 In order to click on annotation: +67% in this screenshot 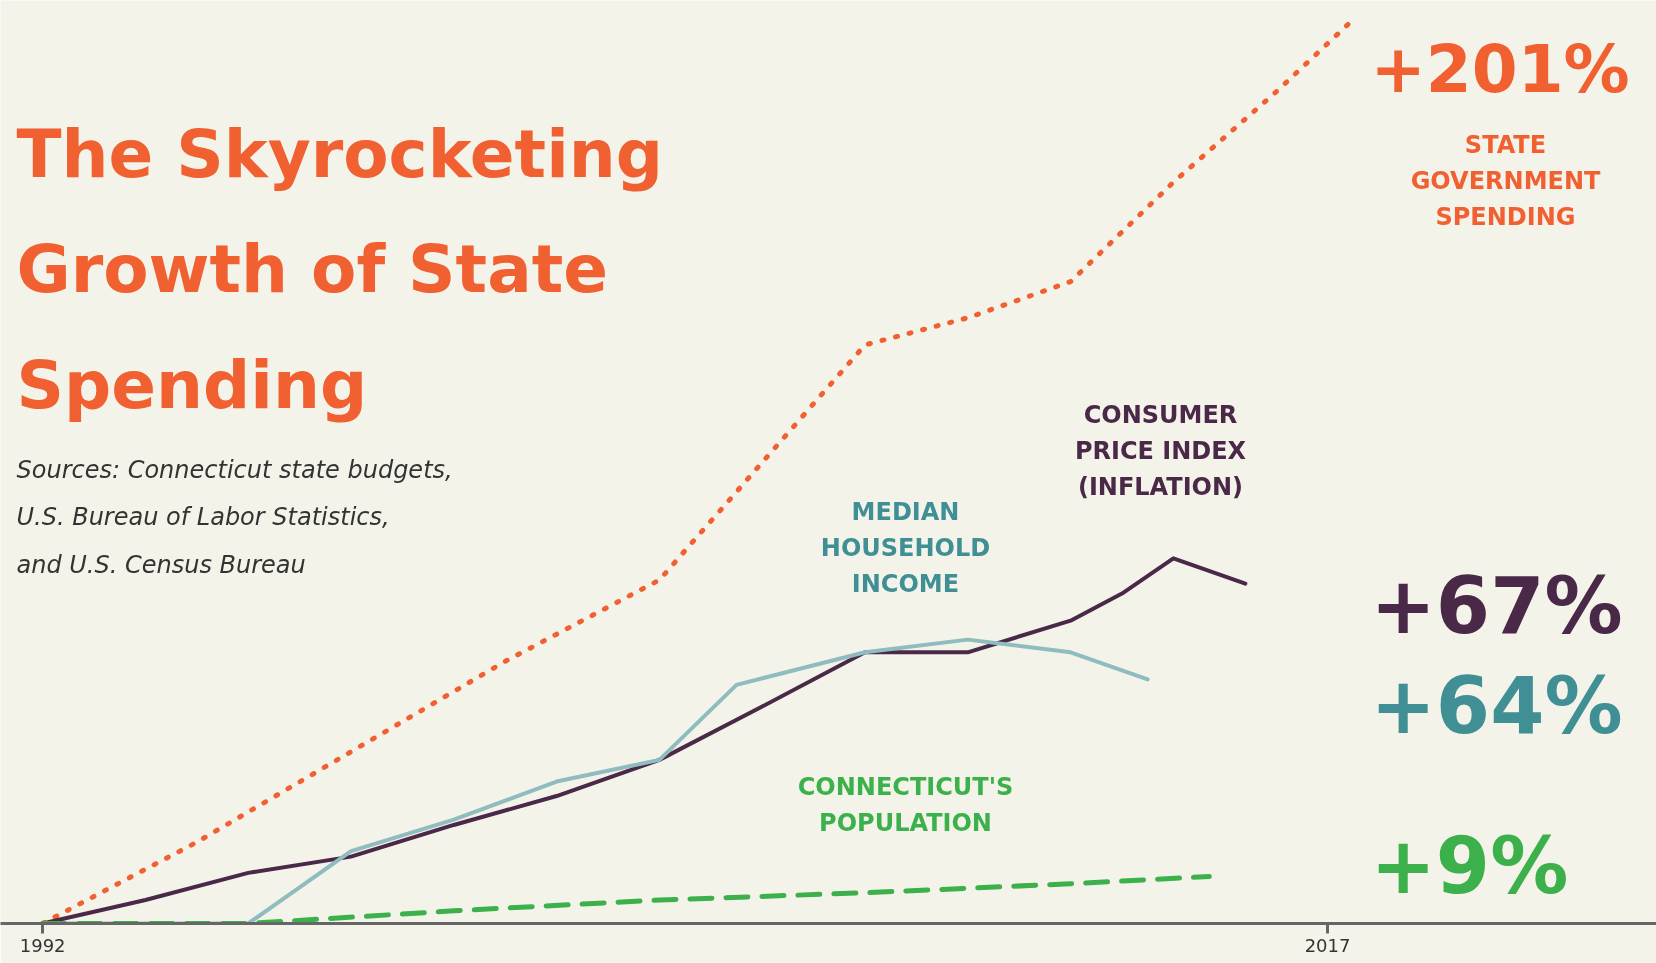, I will do `click(1496, 605)`.